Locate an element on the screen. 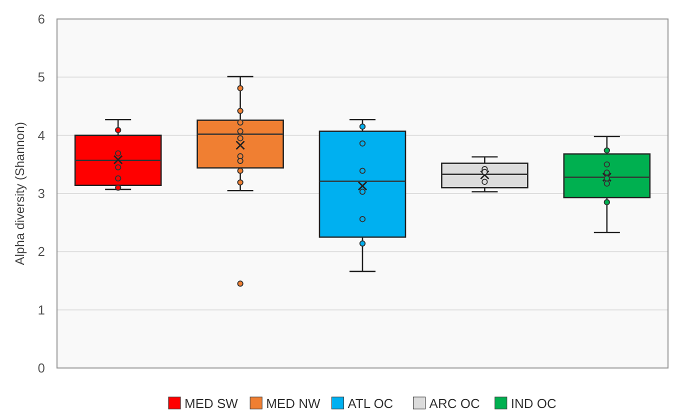 This screenshot has width=675, height=410. legend-label: ATL OC is located at coordinates (371, 403).